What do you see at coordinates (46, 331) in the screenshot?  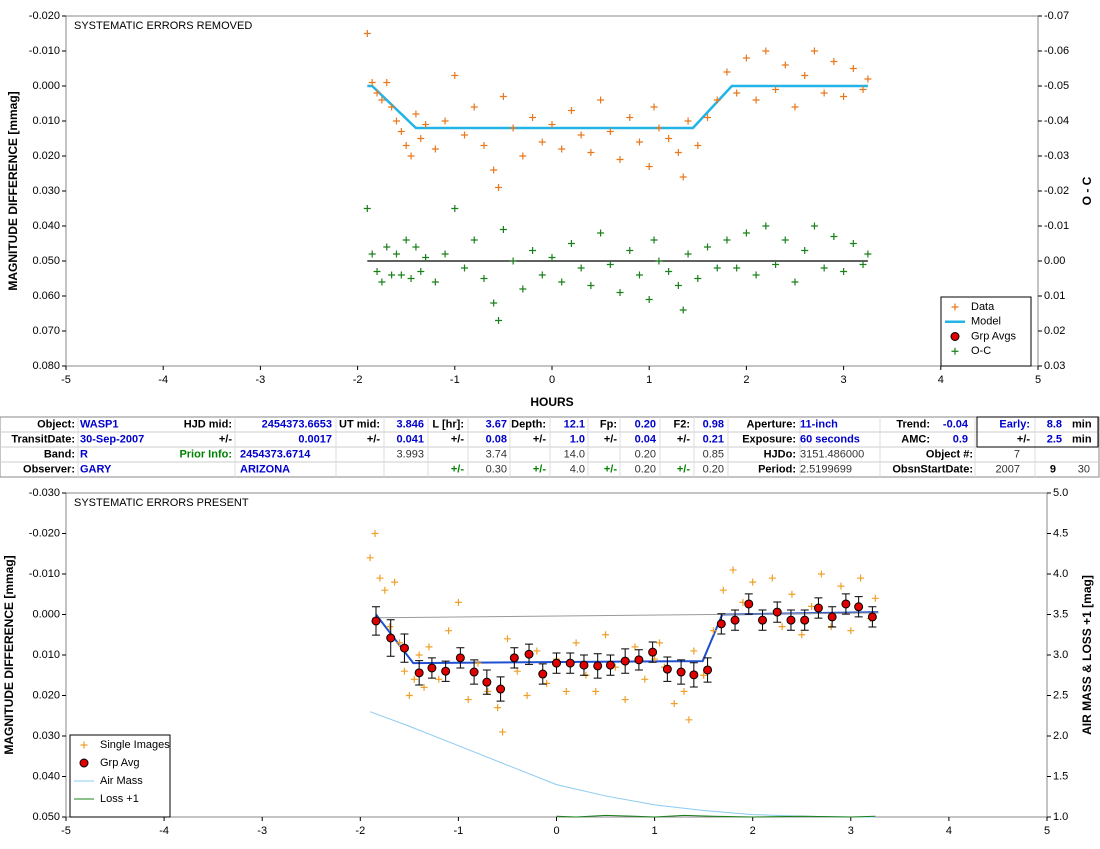 I see `y-tick-label: 0.070` at bounding box center [46, 331].